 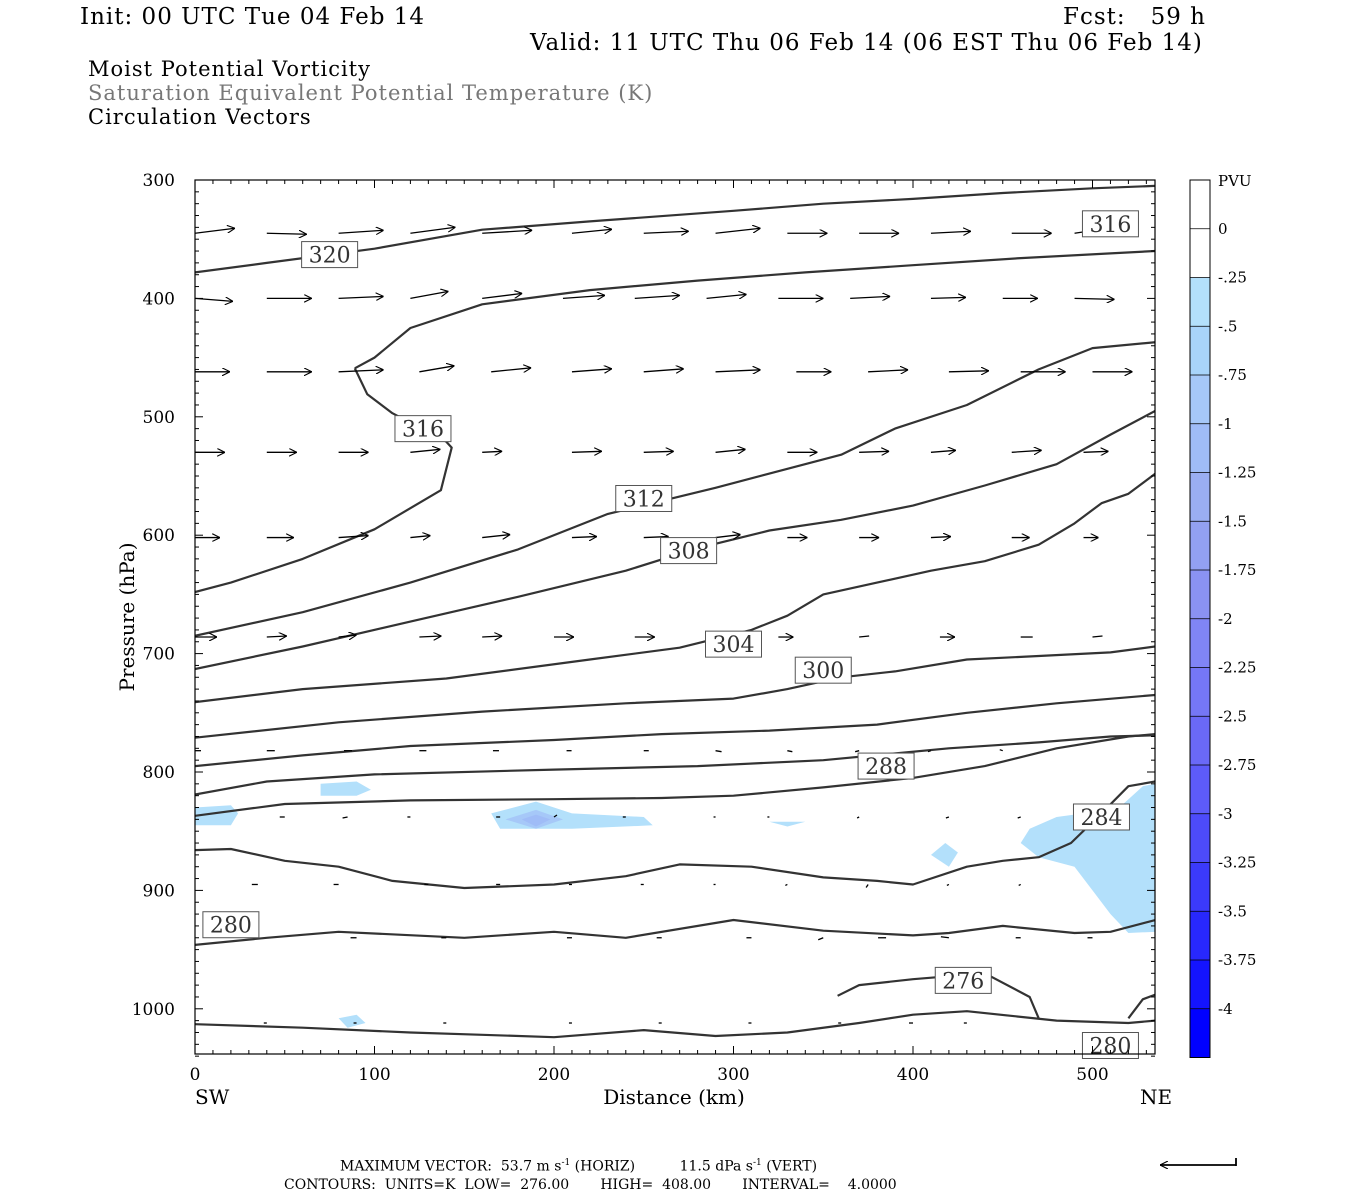 What do you see at coordinates (886, 766) in the screenshot?
I see `contour-label-288-9: 288` at bounding box center [886, 766].